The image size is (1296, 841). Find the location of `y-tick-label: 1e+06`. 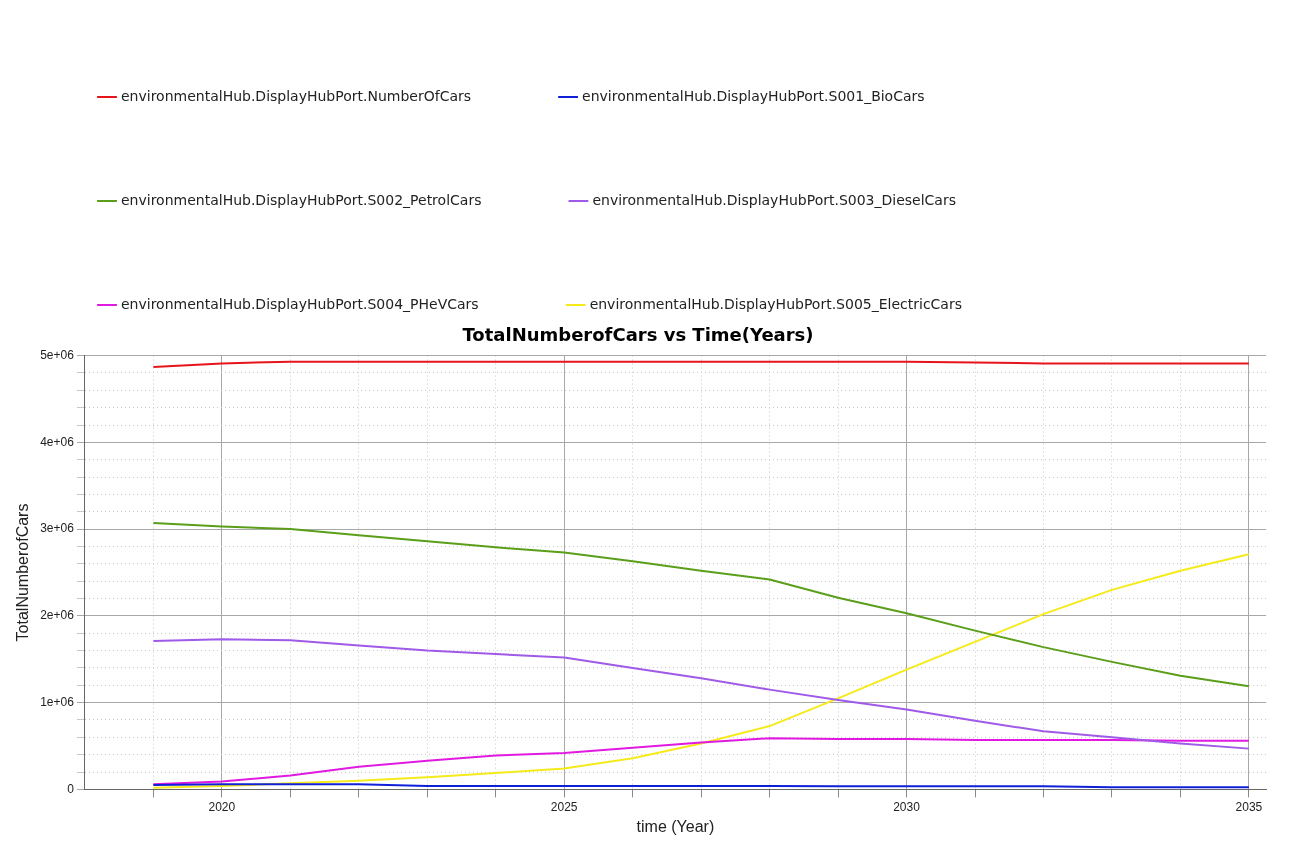

y-tick-label: 1e+06 is located at coordinates (57, 701).